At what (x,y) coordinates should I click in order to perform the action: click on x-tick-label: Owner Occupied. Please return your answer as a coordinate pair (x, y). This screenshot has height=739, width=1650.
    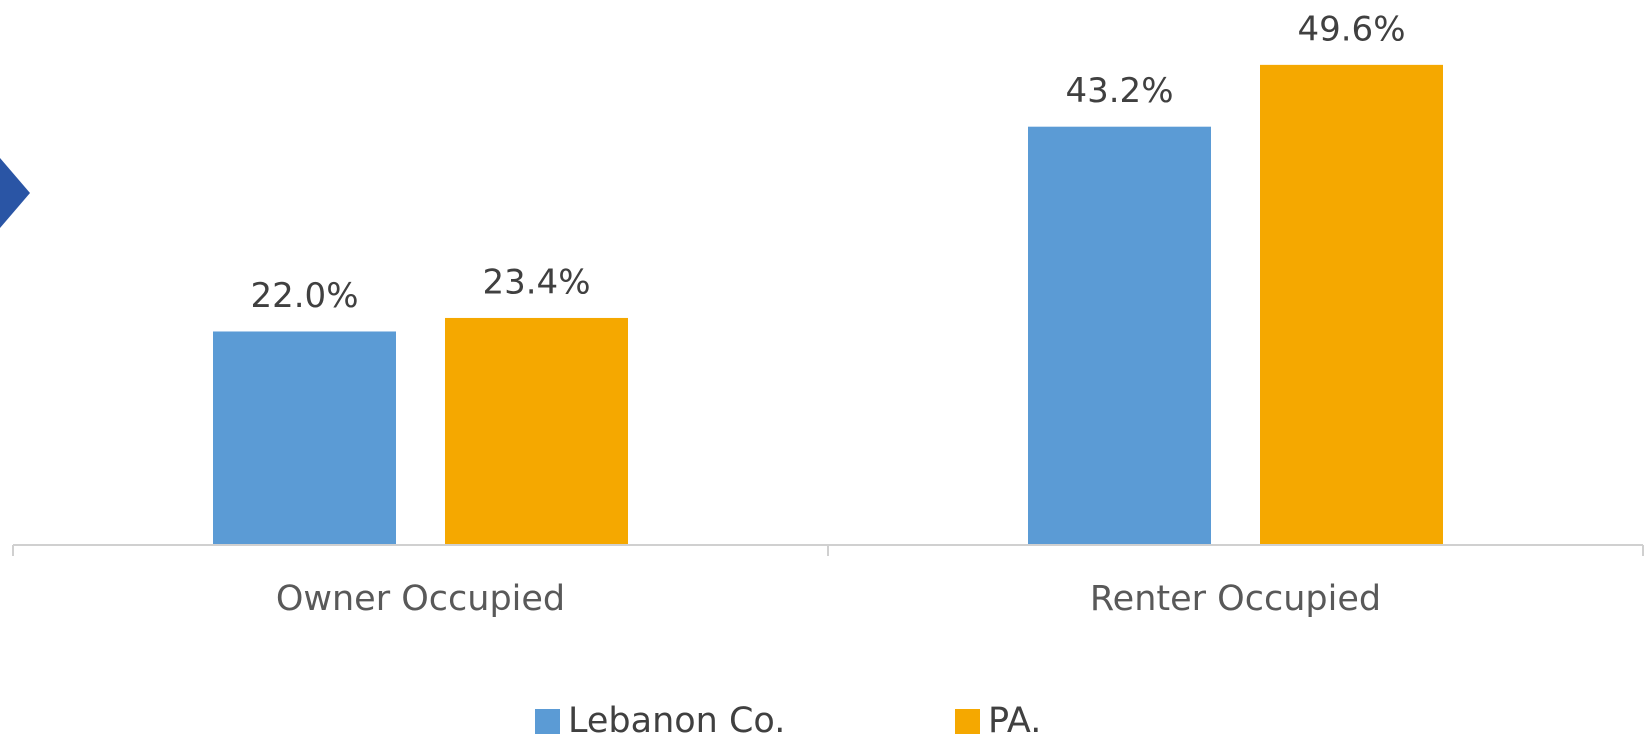
    Looking at the image, I should click on (420, 599).